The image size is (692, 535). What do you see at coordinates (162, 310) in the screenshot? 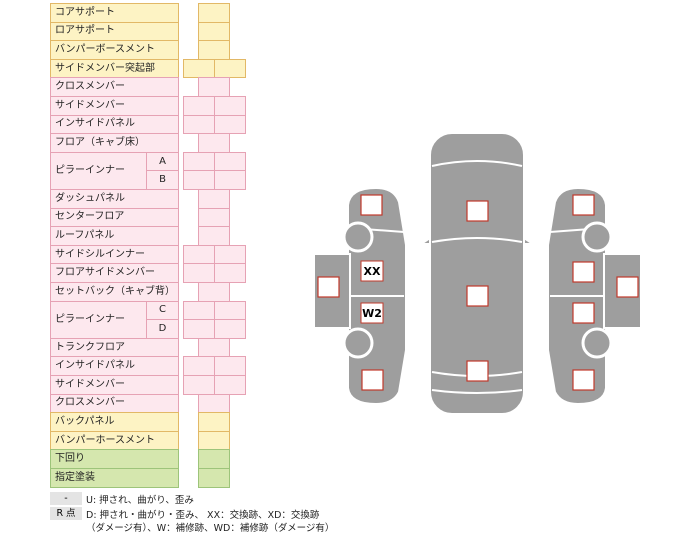
I see `part-sub-label: C` at bounding box center [162, 310].